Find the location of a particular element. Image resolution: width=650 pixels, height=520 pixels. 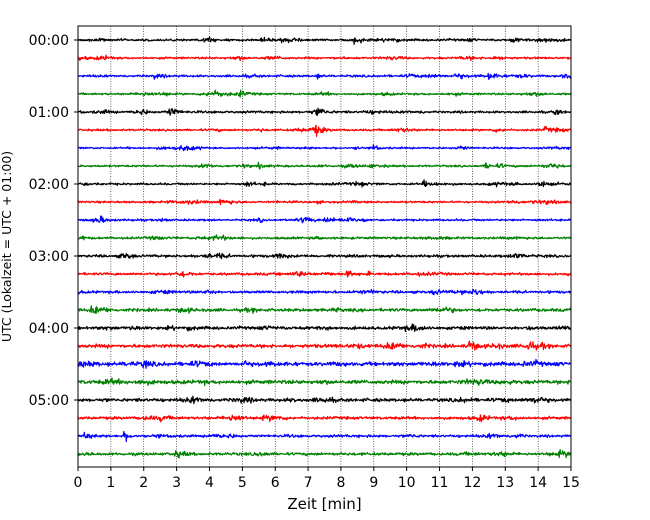

y-tick-label: 02:00 is located at coordinates (49, 185).